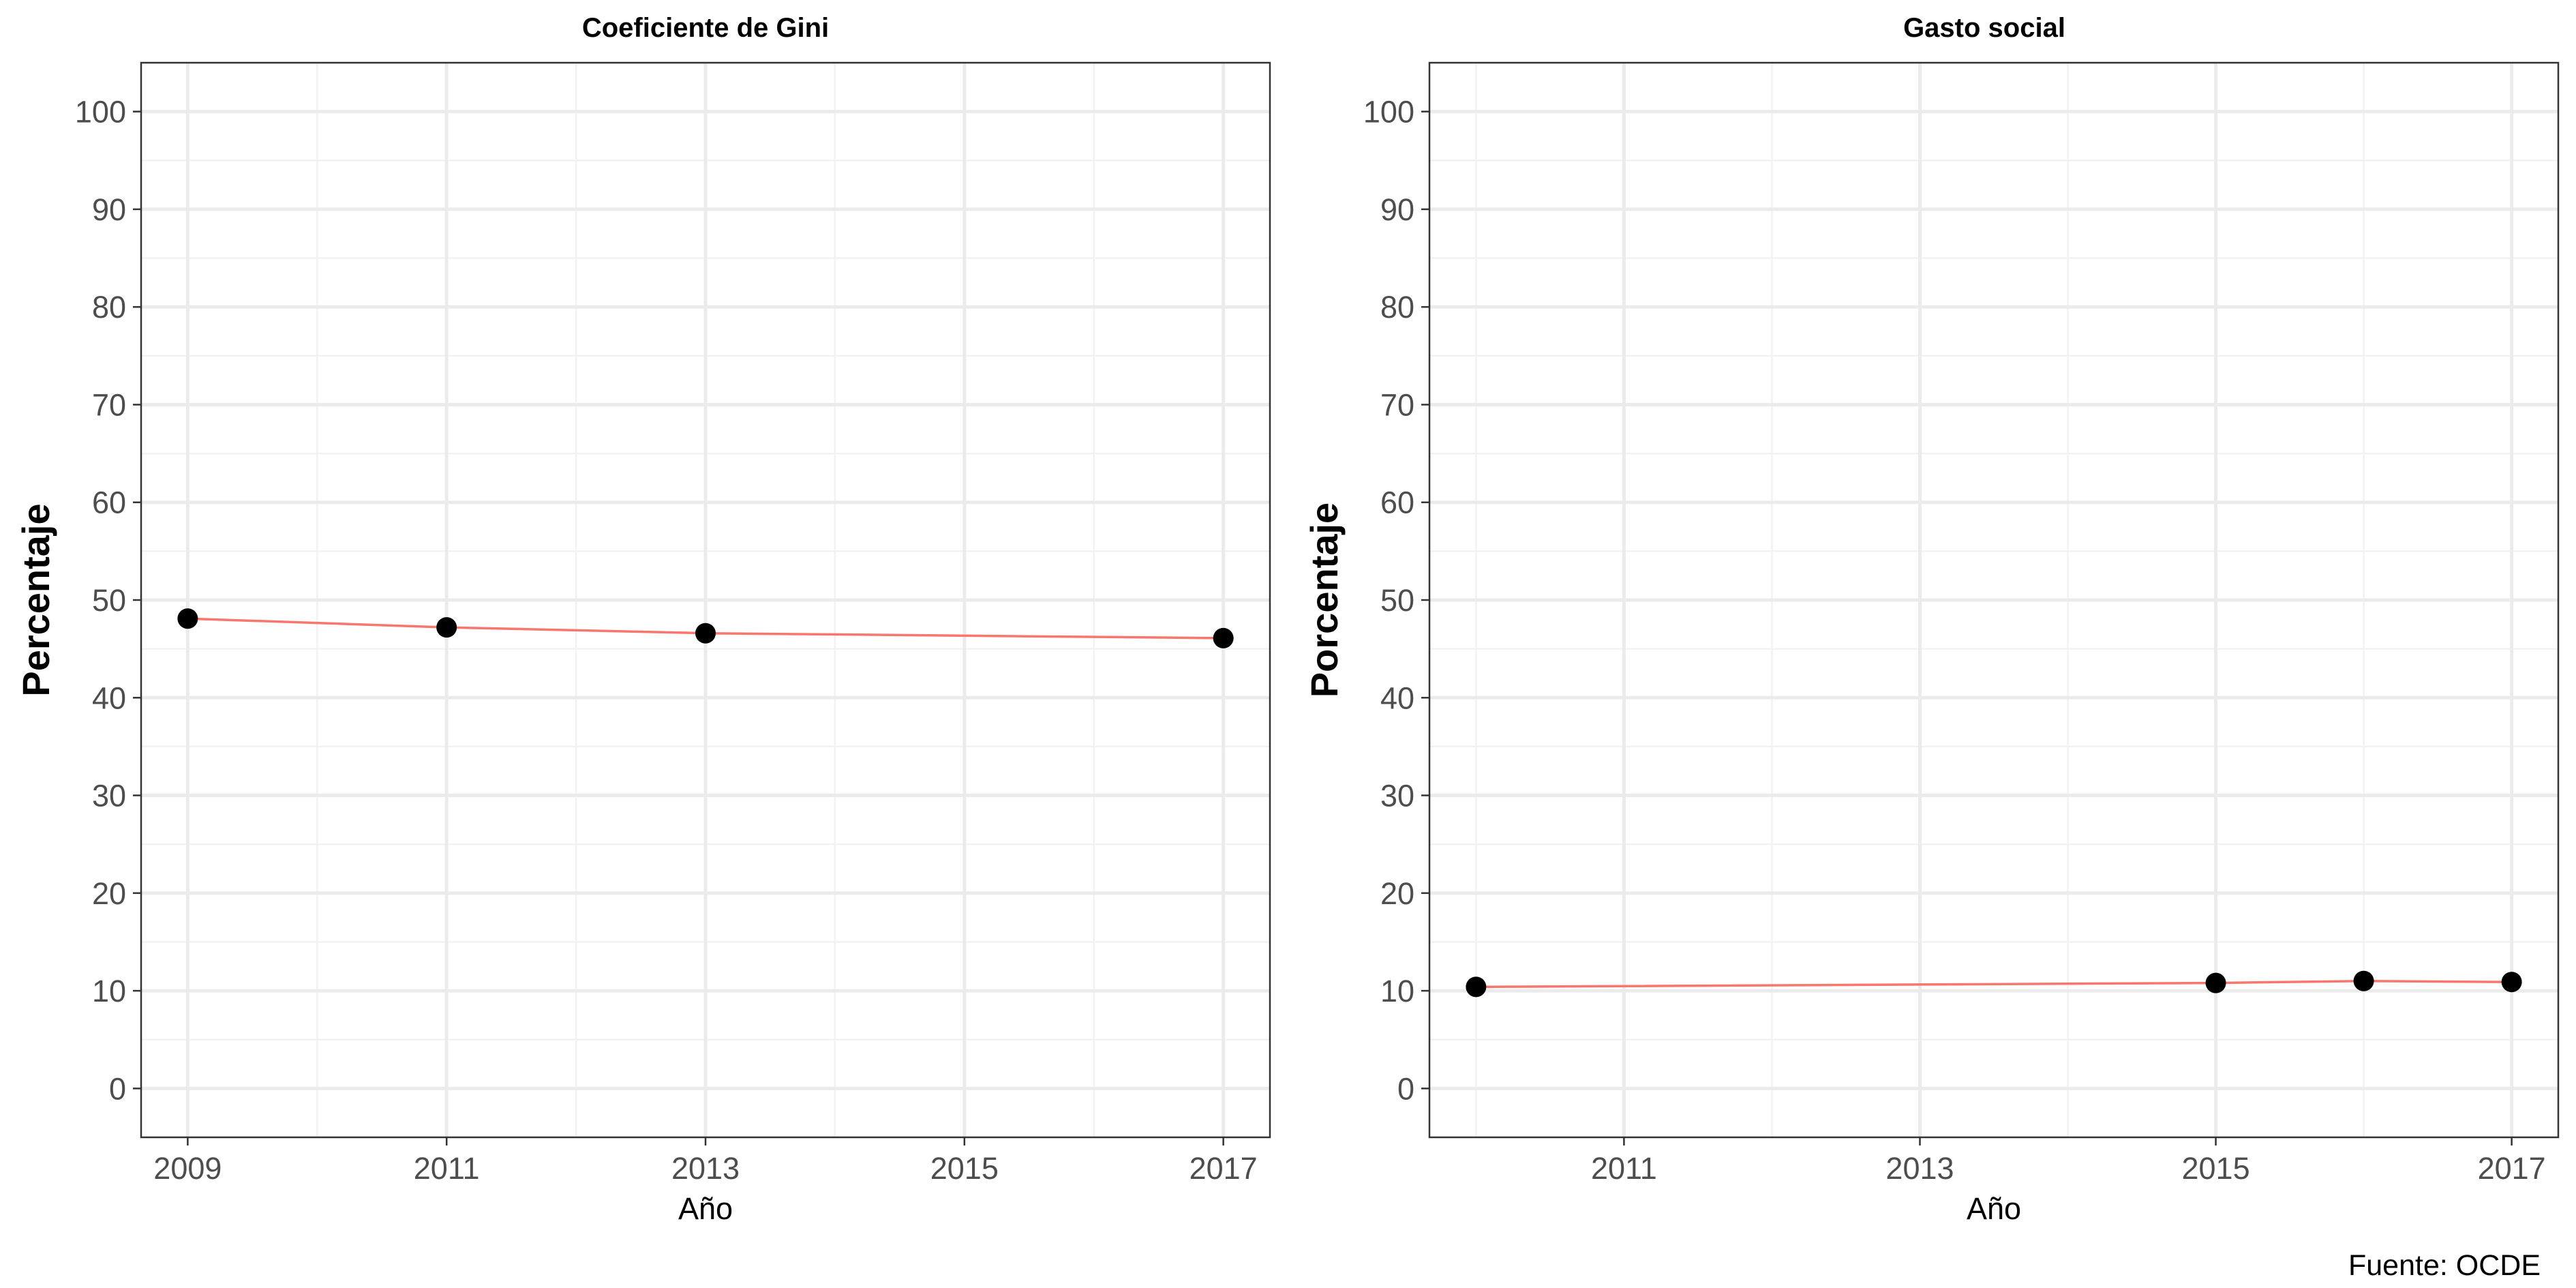 The width and height of the screenshot is (2576, 1288). I want to click on chart-title: Coeficiente de Gini, so click(705, 28).